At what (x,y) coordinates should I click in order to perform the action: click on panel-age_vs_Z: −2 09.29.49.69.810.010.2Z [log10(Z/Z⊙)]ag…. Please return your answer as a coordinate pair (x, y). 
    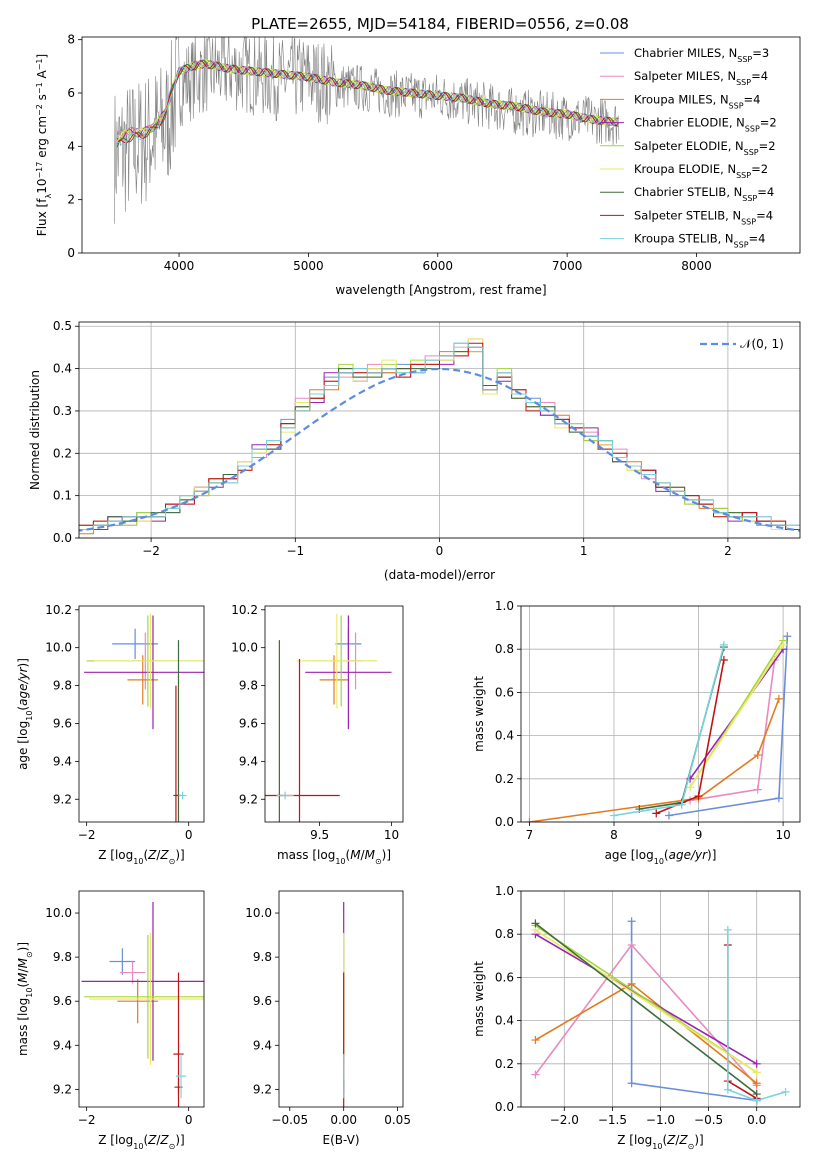
    Looking at the image, I should click on (110, 734).